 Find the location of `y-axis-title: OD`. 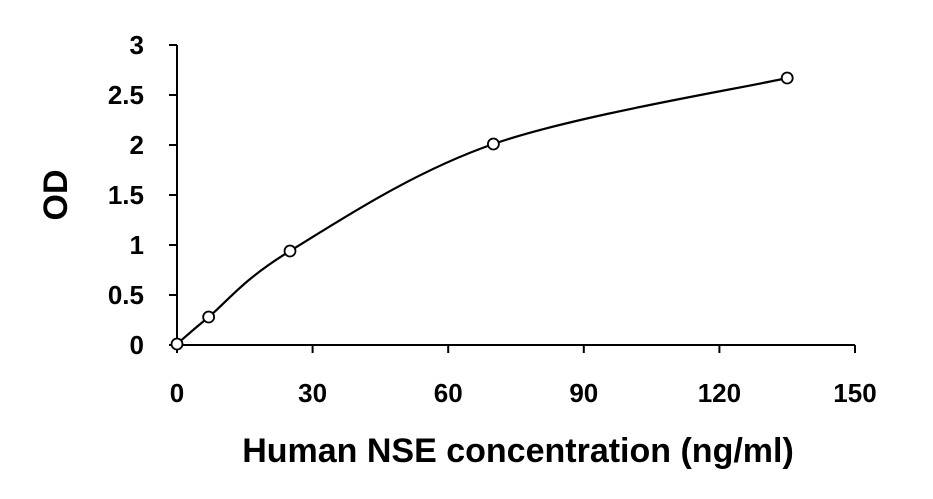

y-axis-title: OD is located at coordinates (56, 195).